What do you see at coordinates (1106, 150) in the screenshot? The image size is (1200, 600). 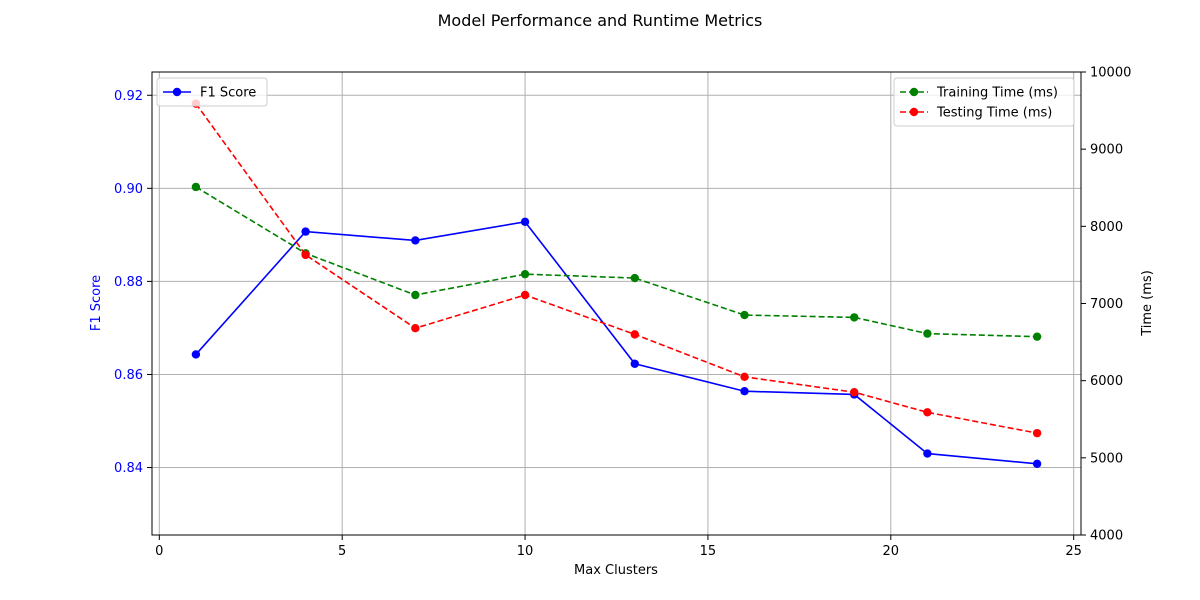 I see `y-right-tick-label: 9000` at bounding box center [1106, 150].